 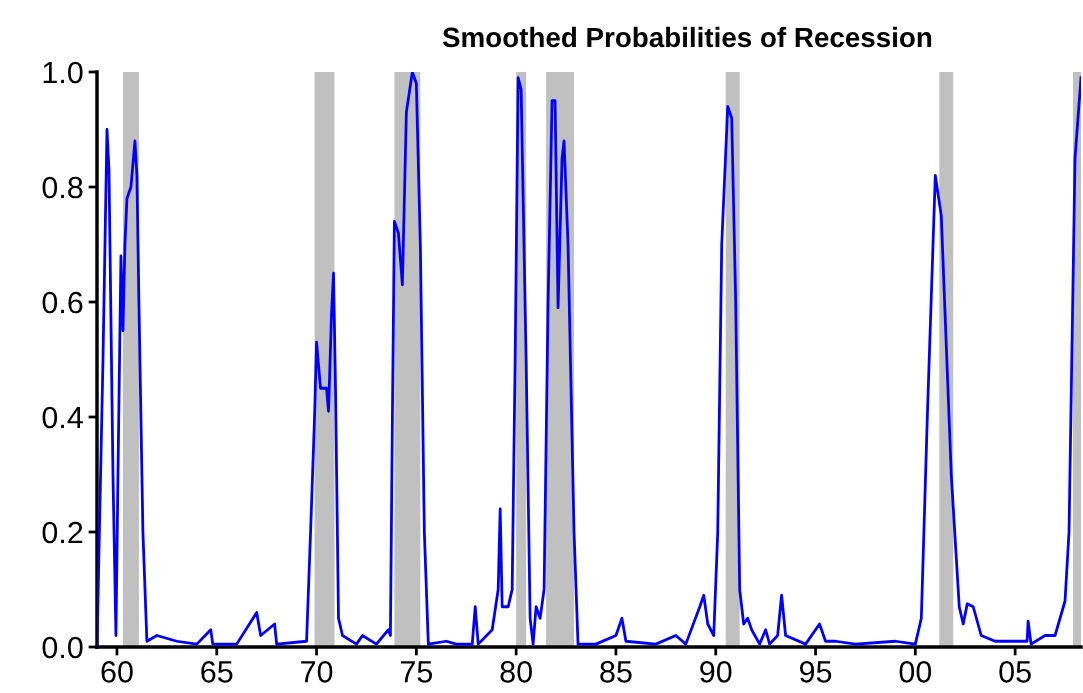 I want to click on x-tick-label: 85, so click(x=616, y=672).